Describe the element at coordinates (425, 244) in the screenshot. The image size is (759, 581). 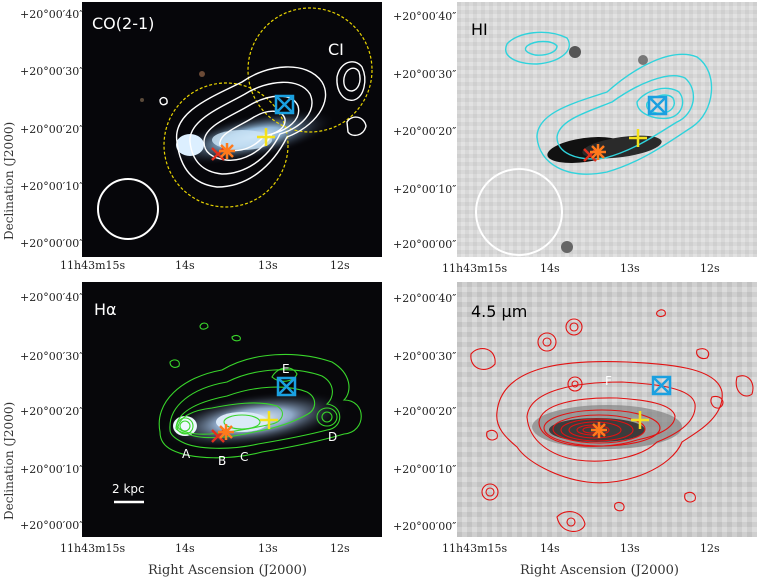
I see `dec-tick-00-tr: +20°00′00″` at that location.